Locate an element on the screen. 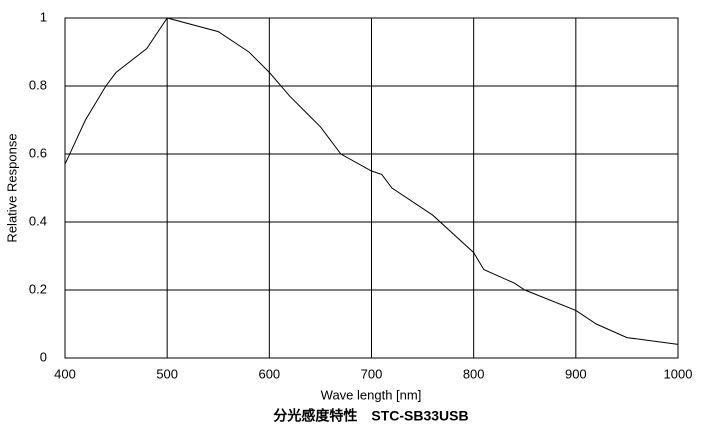 The height and width of the screenshot is (439, 703). x-tick-label: 800 is located at coordinates (474, 373).